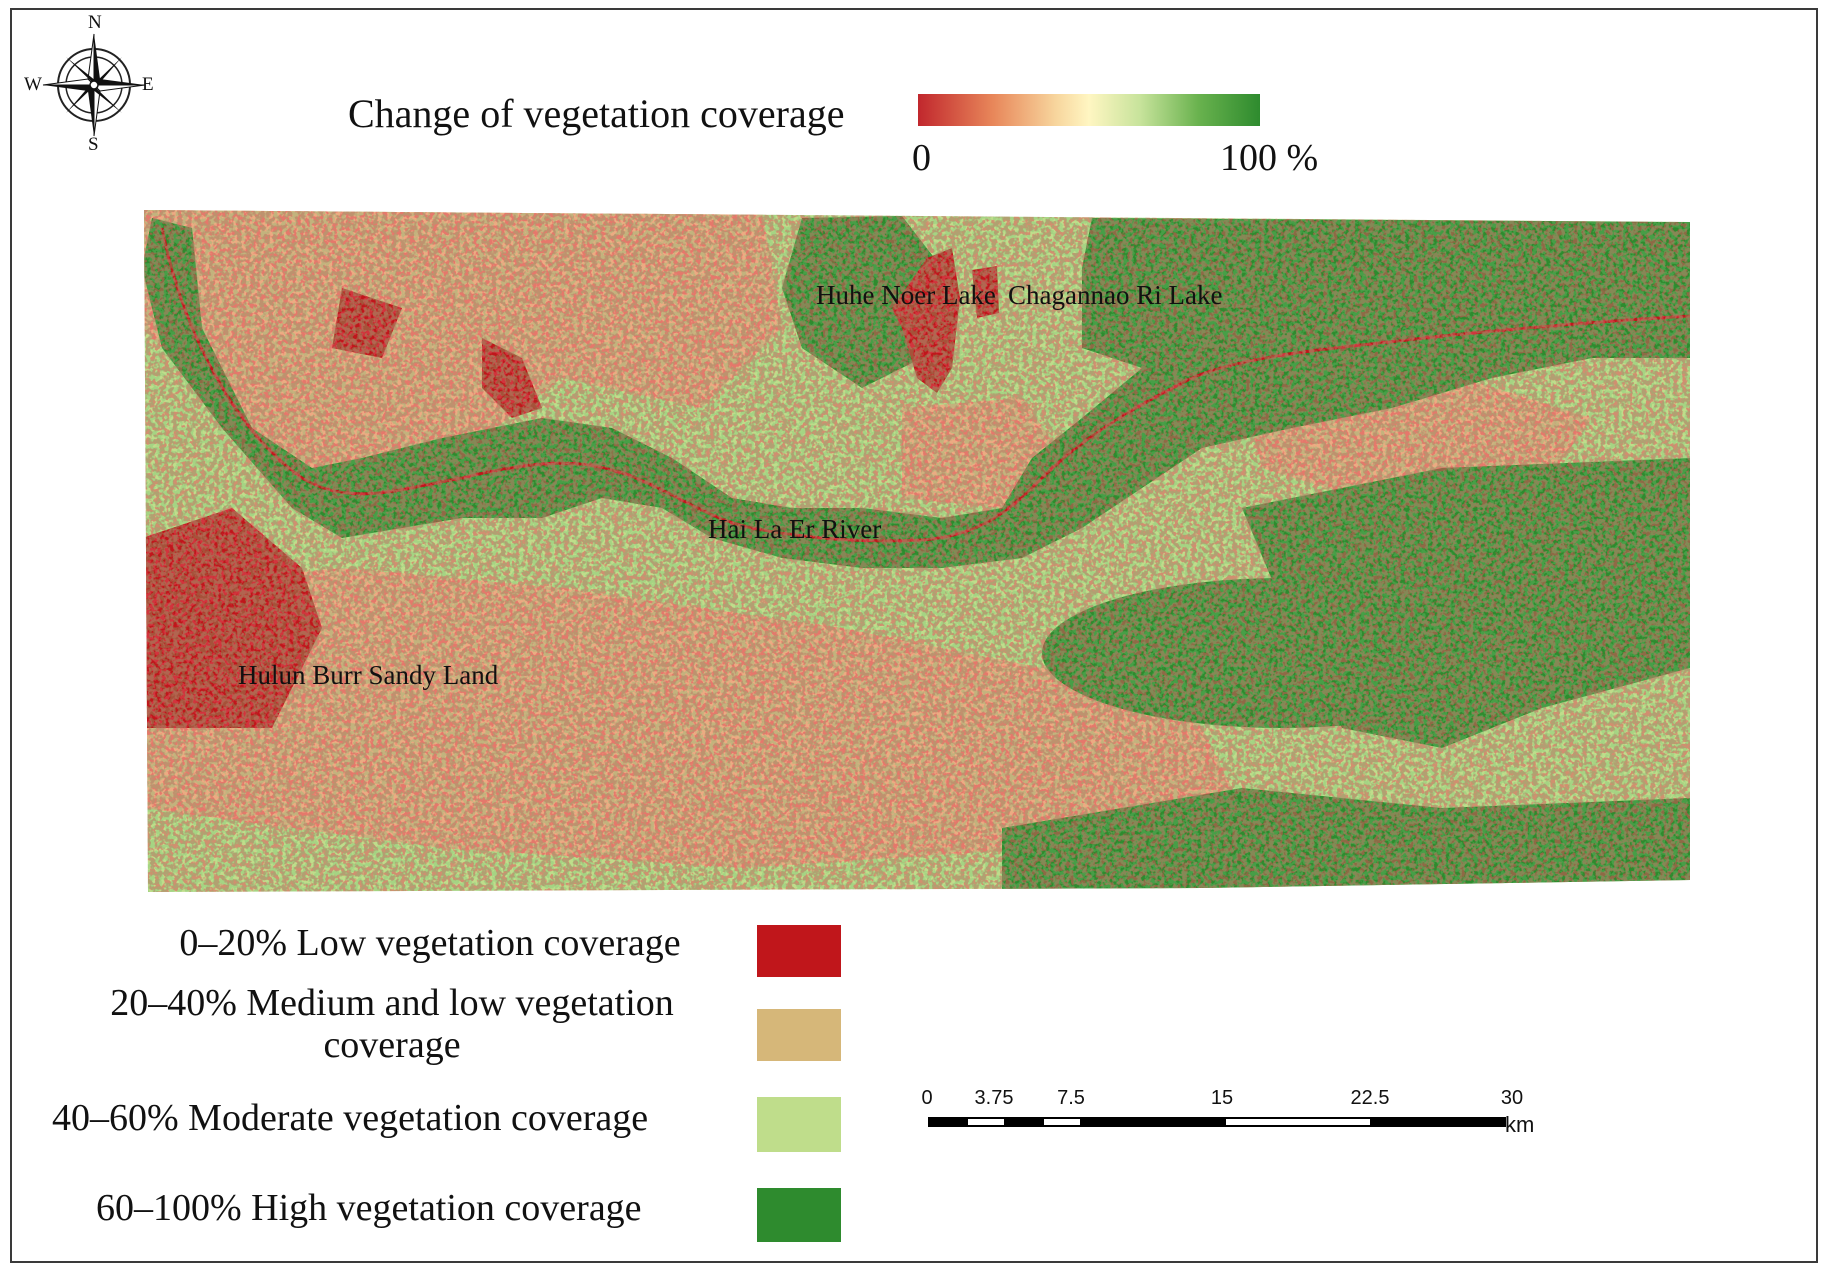 The width and height of the screenshot is (1828, 1271). Describe the element at coordinates (369, 1208) in the screenshot. I see `legend-label-high: 60–100% High vegetation coverage` at that location.